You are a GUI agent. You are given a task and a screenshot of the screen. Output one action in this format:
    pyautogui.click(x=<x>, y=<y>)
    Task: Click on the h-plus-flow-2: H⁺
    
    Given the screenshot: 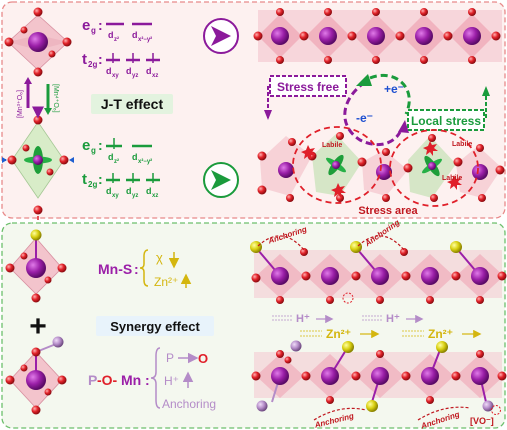 What is the action you would take?
    pyautogui.click(x=393, y=319)
    